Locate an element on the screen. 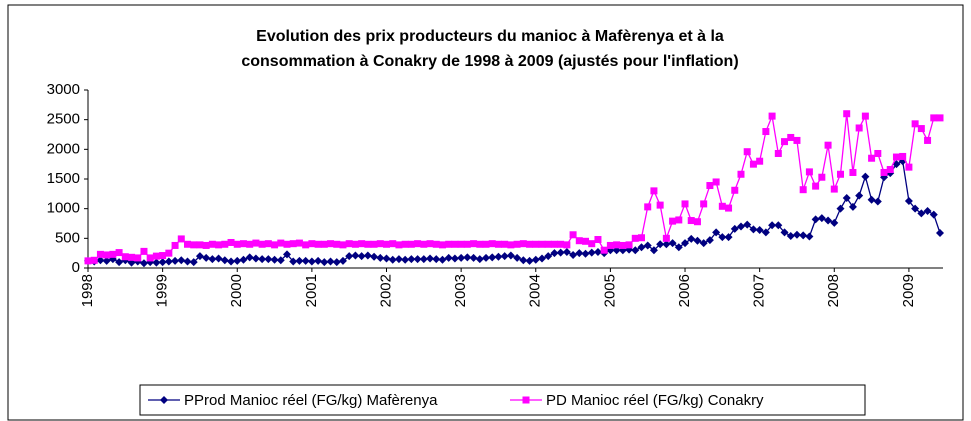  x-tick-label: 1998 is located at coordinates (87, 290).